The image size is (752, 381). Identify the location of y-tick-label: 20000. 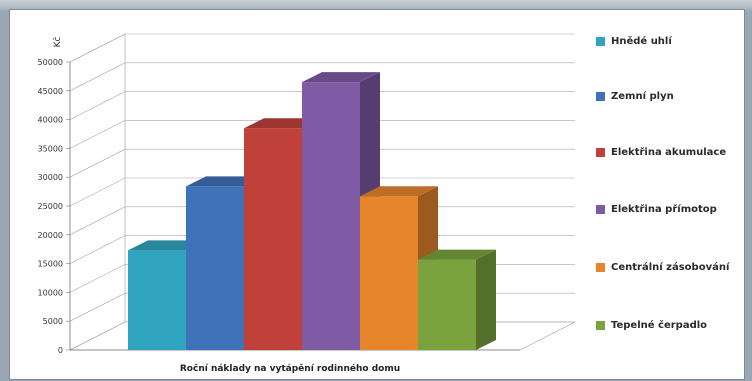
(50, 235).